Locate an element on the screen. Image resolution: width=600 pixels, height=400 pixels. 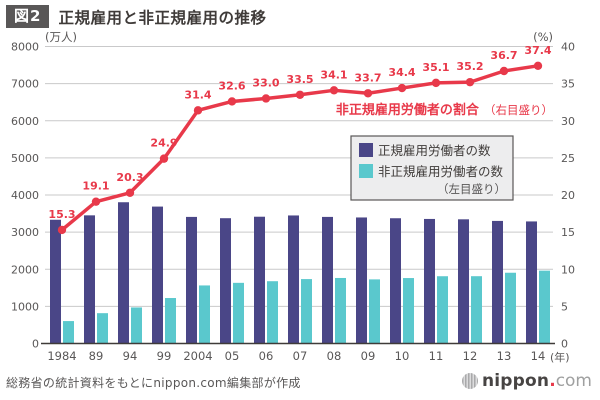
right-axis-tick: 5 is located at coordinates (564, 306).